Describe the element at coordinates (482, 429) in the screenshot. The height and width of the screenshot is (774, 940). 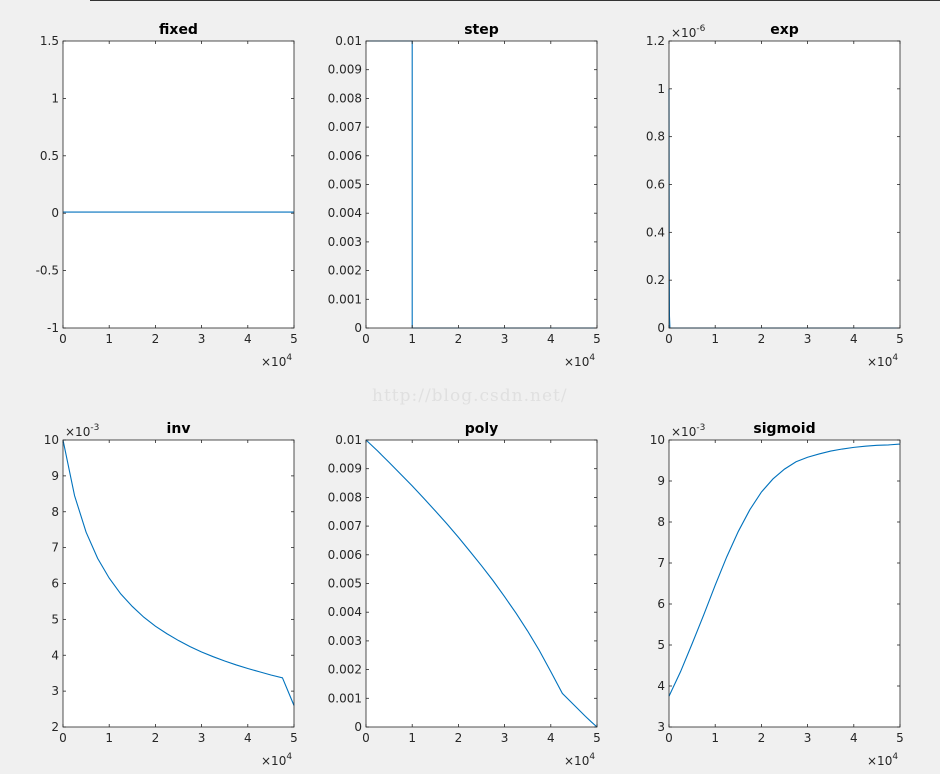
I see `subplot-title: poly` at that location.